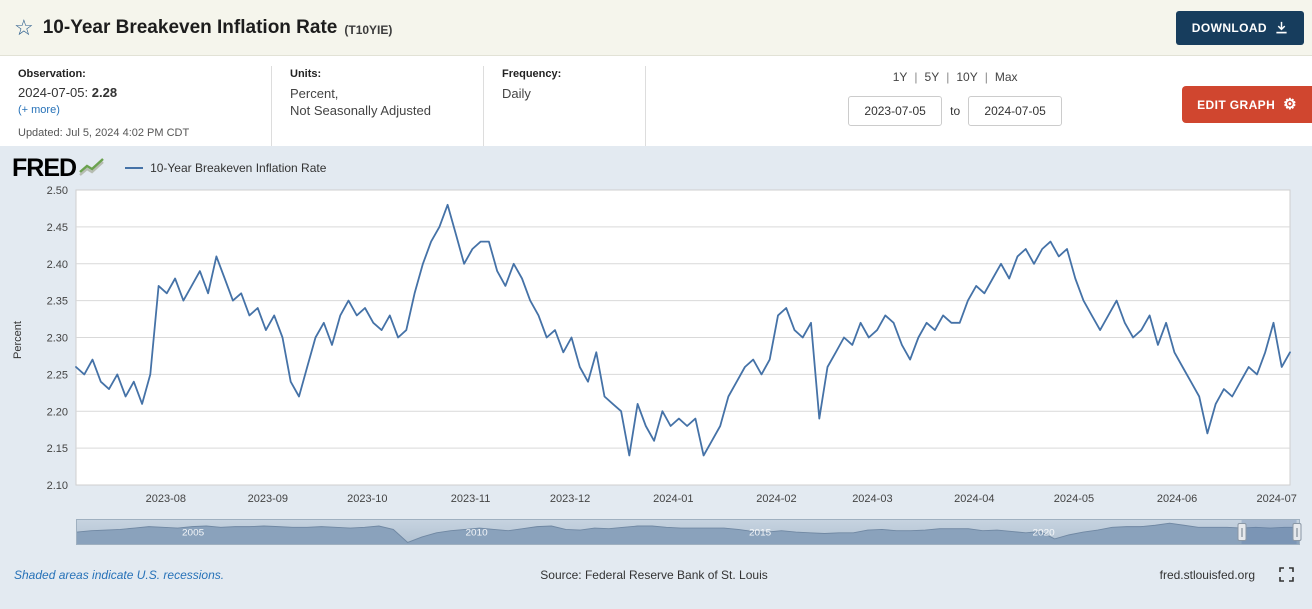  I want to click on edit-graph-label: EDIT GRAPH, so click(1236, 104).